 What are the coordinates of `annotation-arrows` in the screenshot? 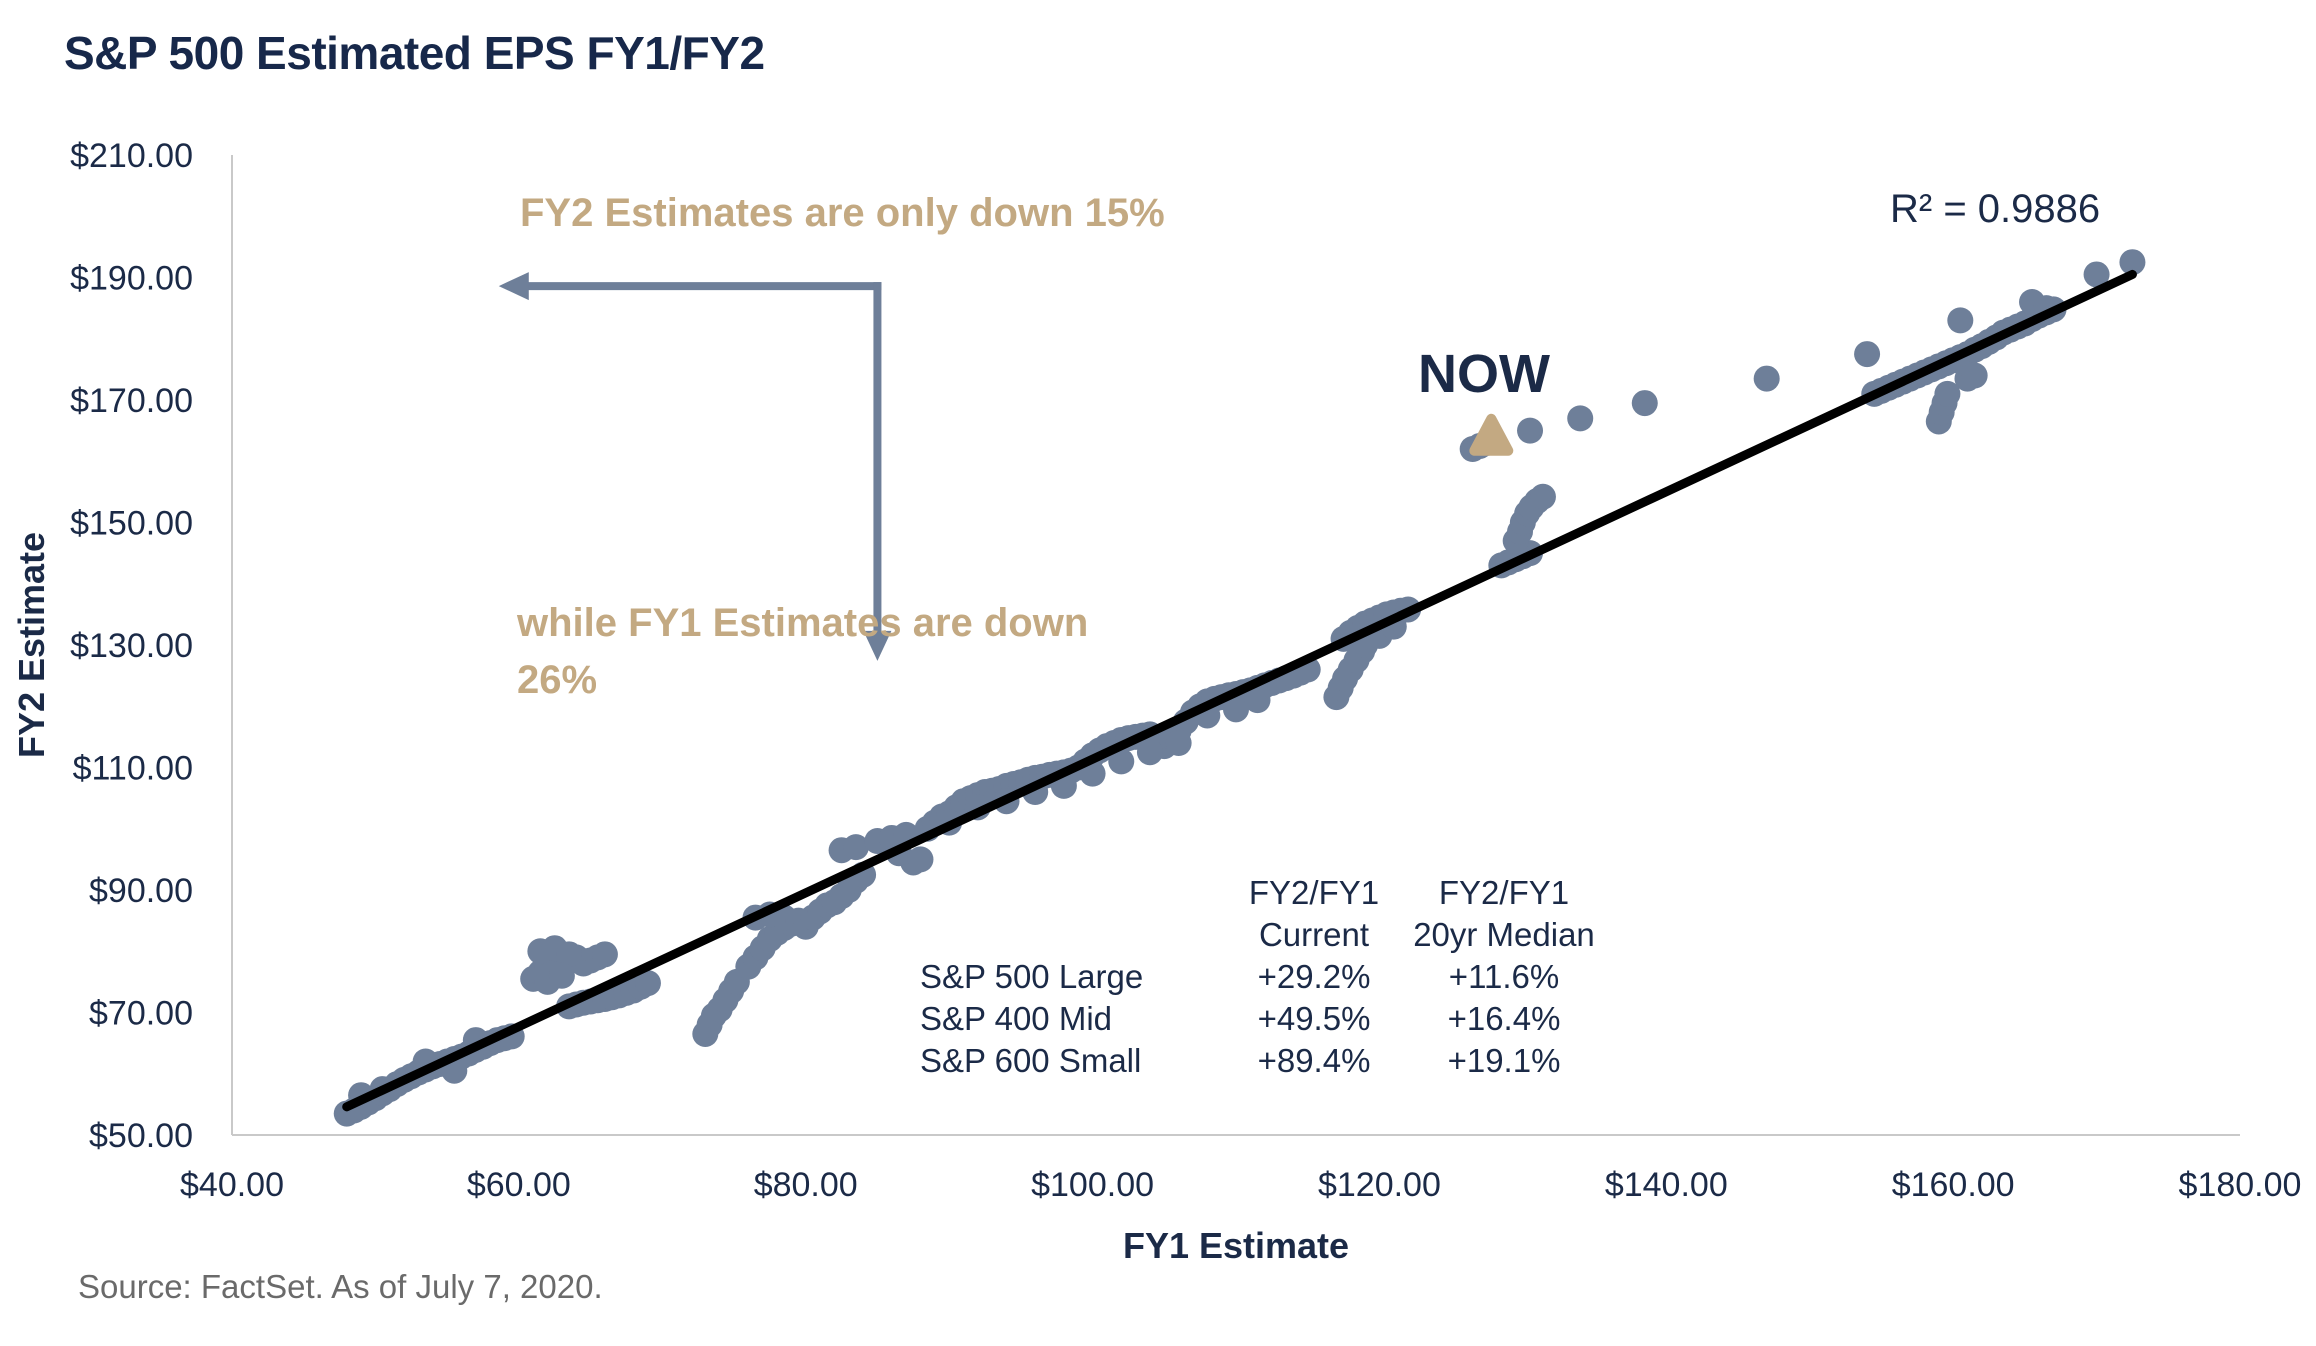 It's located at (695, 466).